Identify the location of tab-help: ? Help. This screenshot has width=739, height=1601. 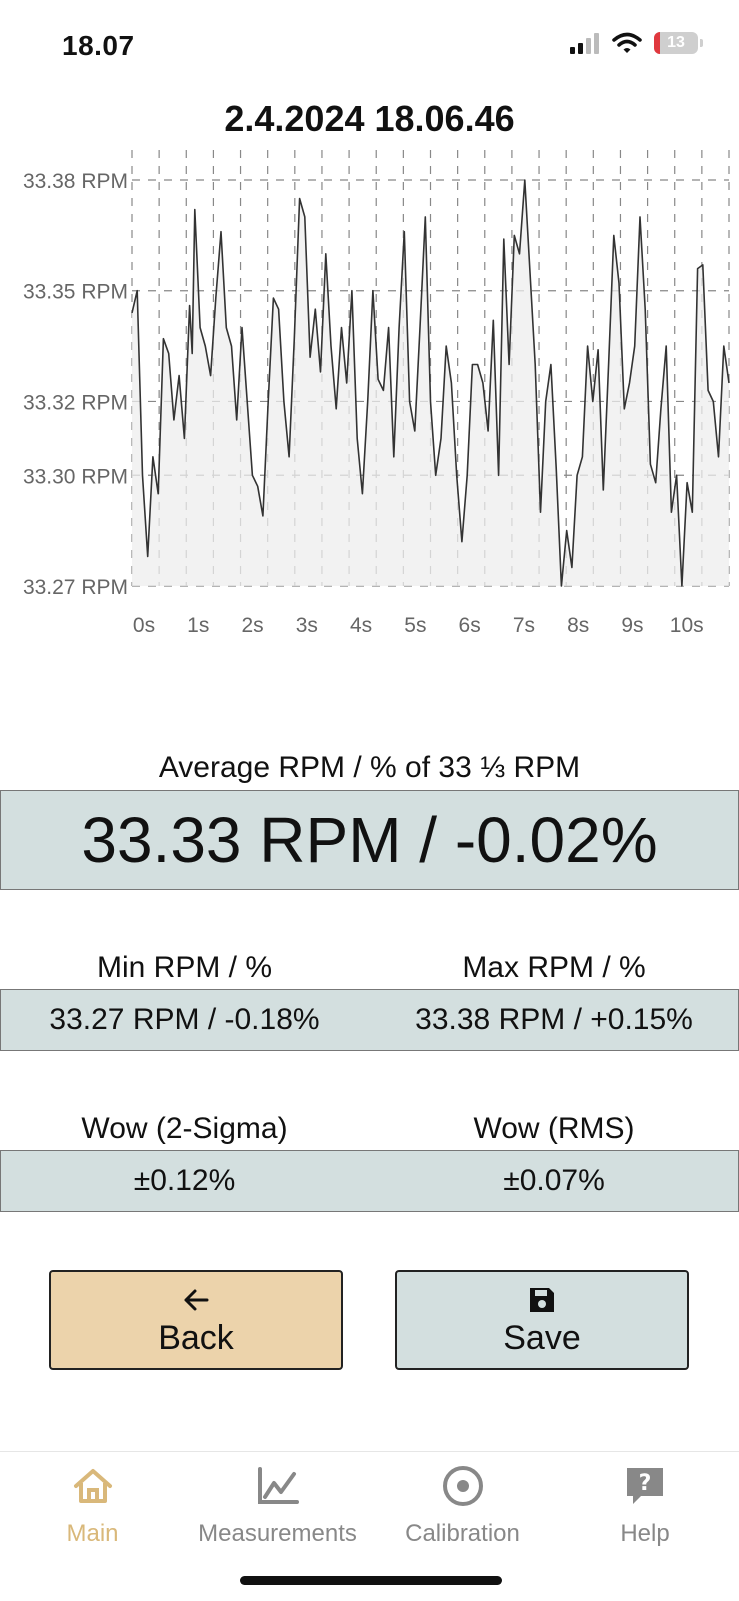
(645, 1500).